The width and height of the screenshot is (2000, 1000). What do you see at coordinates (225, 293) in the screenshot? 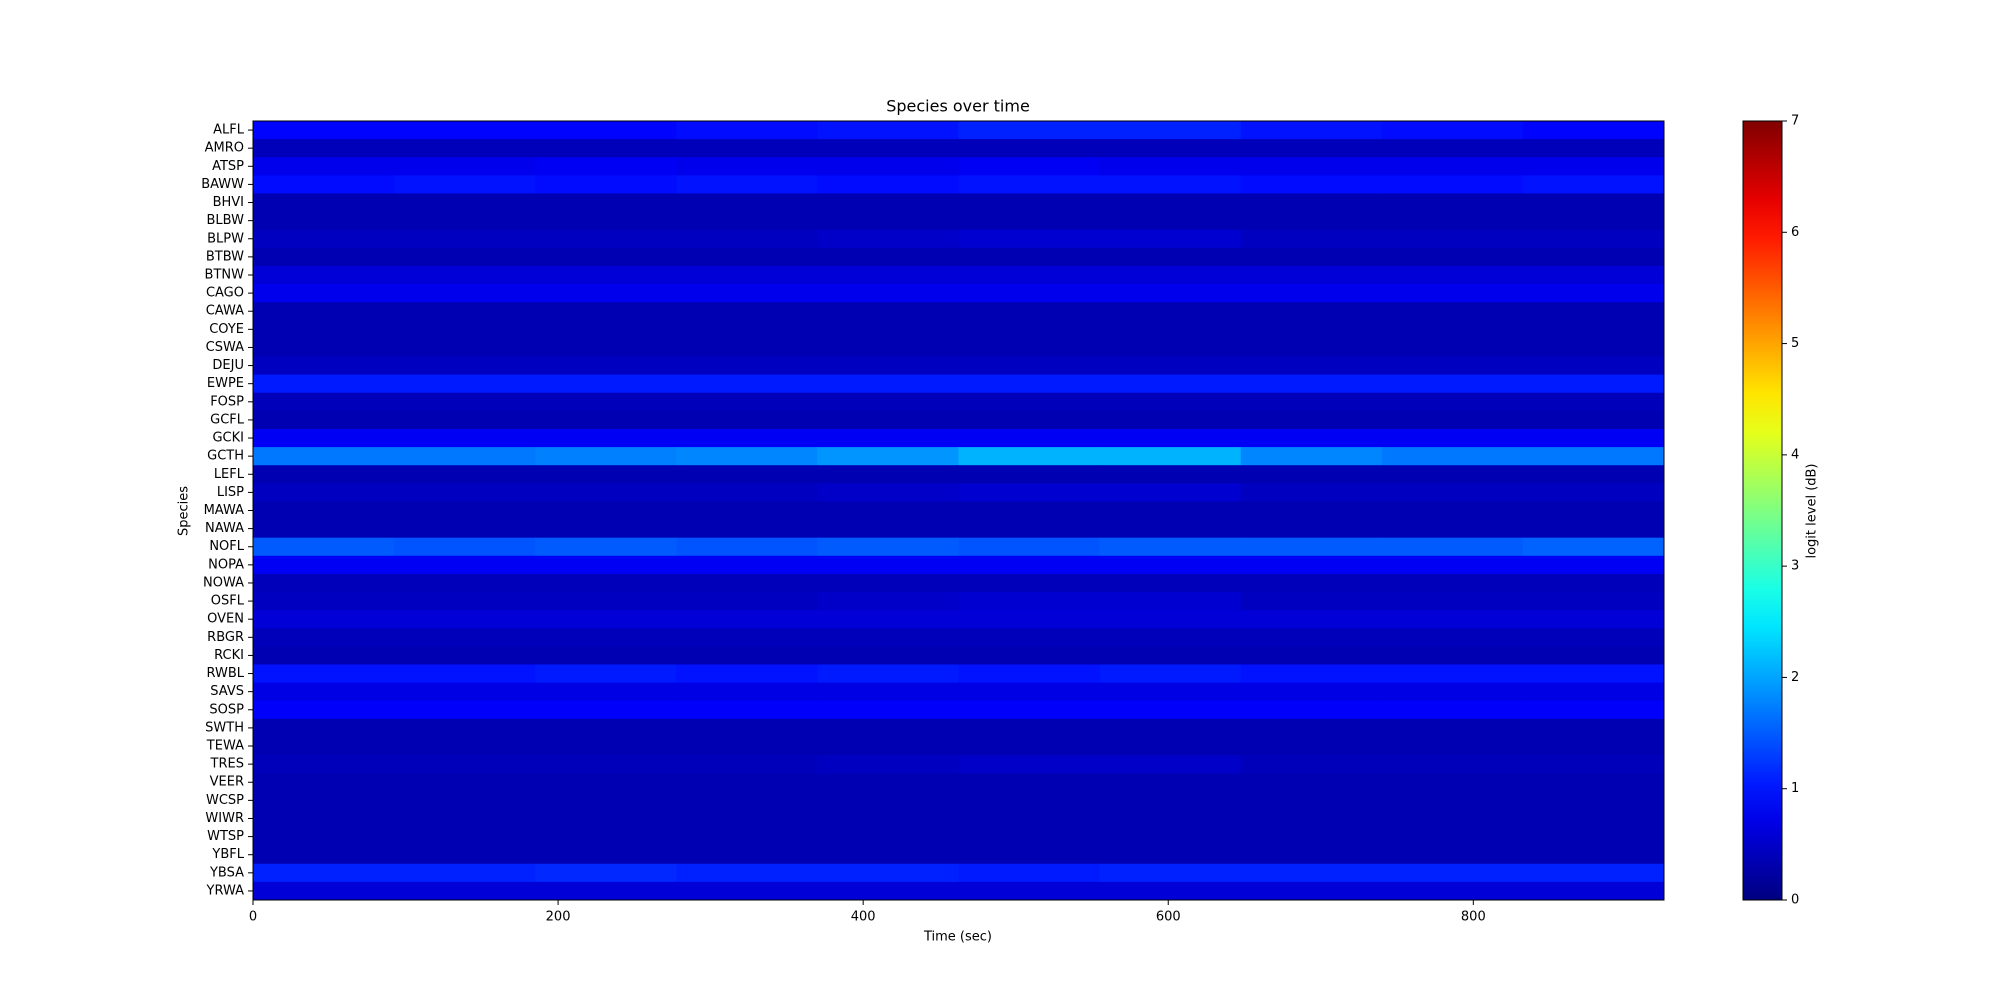
I see `y-tick-label: CAGO` at bounding box center [225, 293].